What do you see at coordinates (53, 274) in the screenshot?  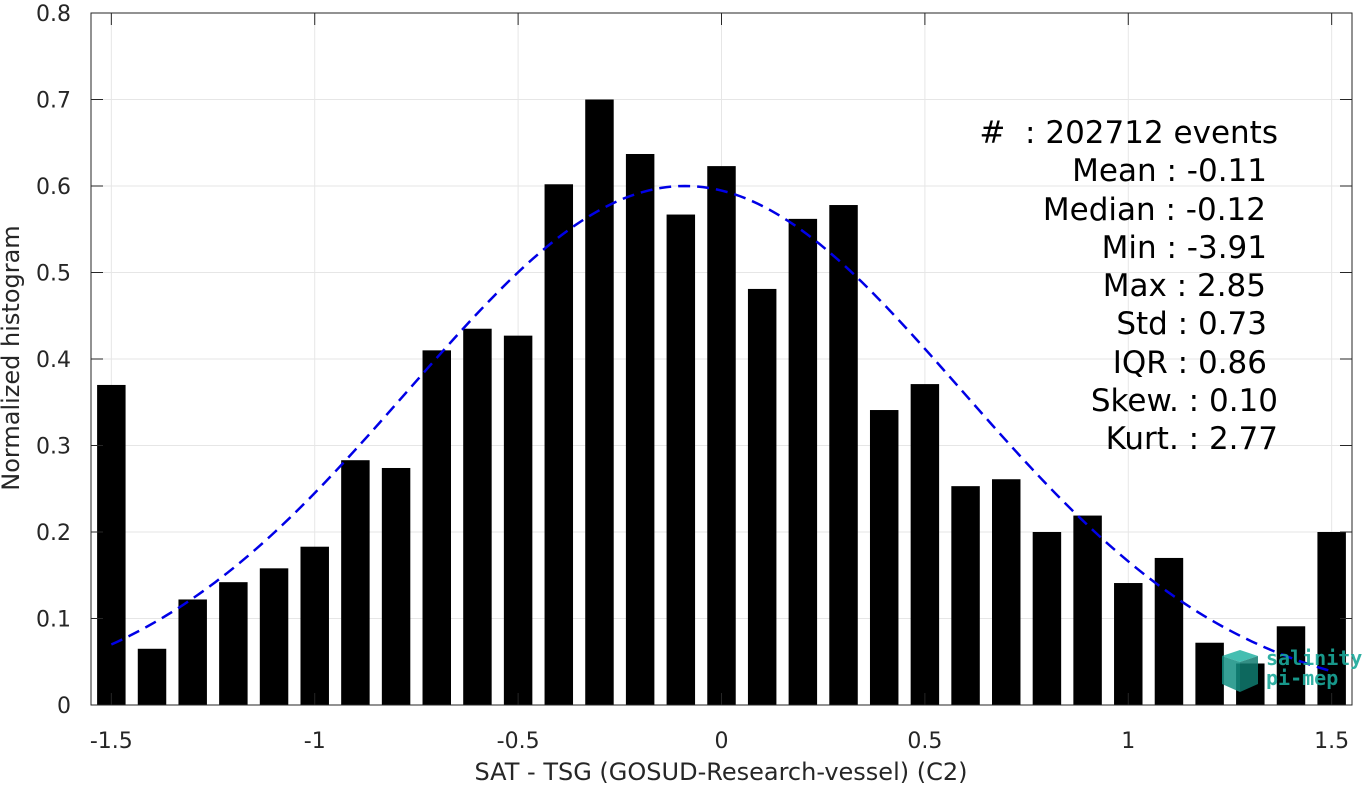 I see `y-tick-label-5: 0.5` at bounding box center [53, 274].